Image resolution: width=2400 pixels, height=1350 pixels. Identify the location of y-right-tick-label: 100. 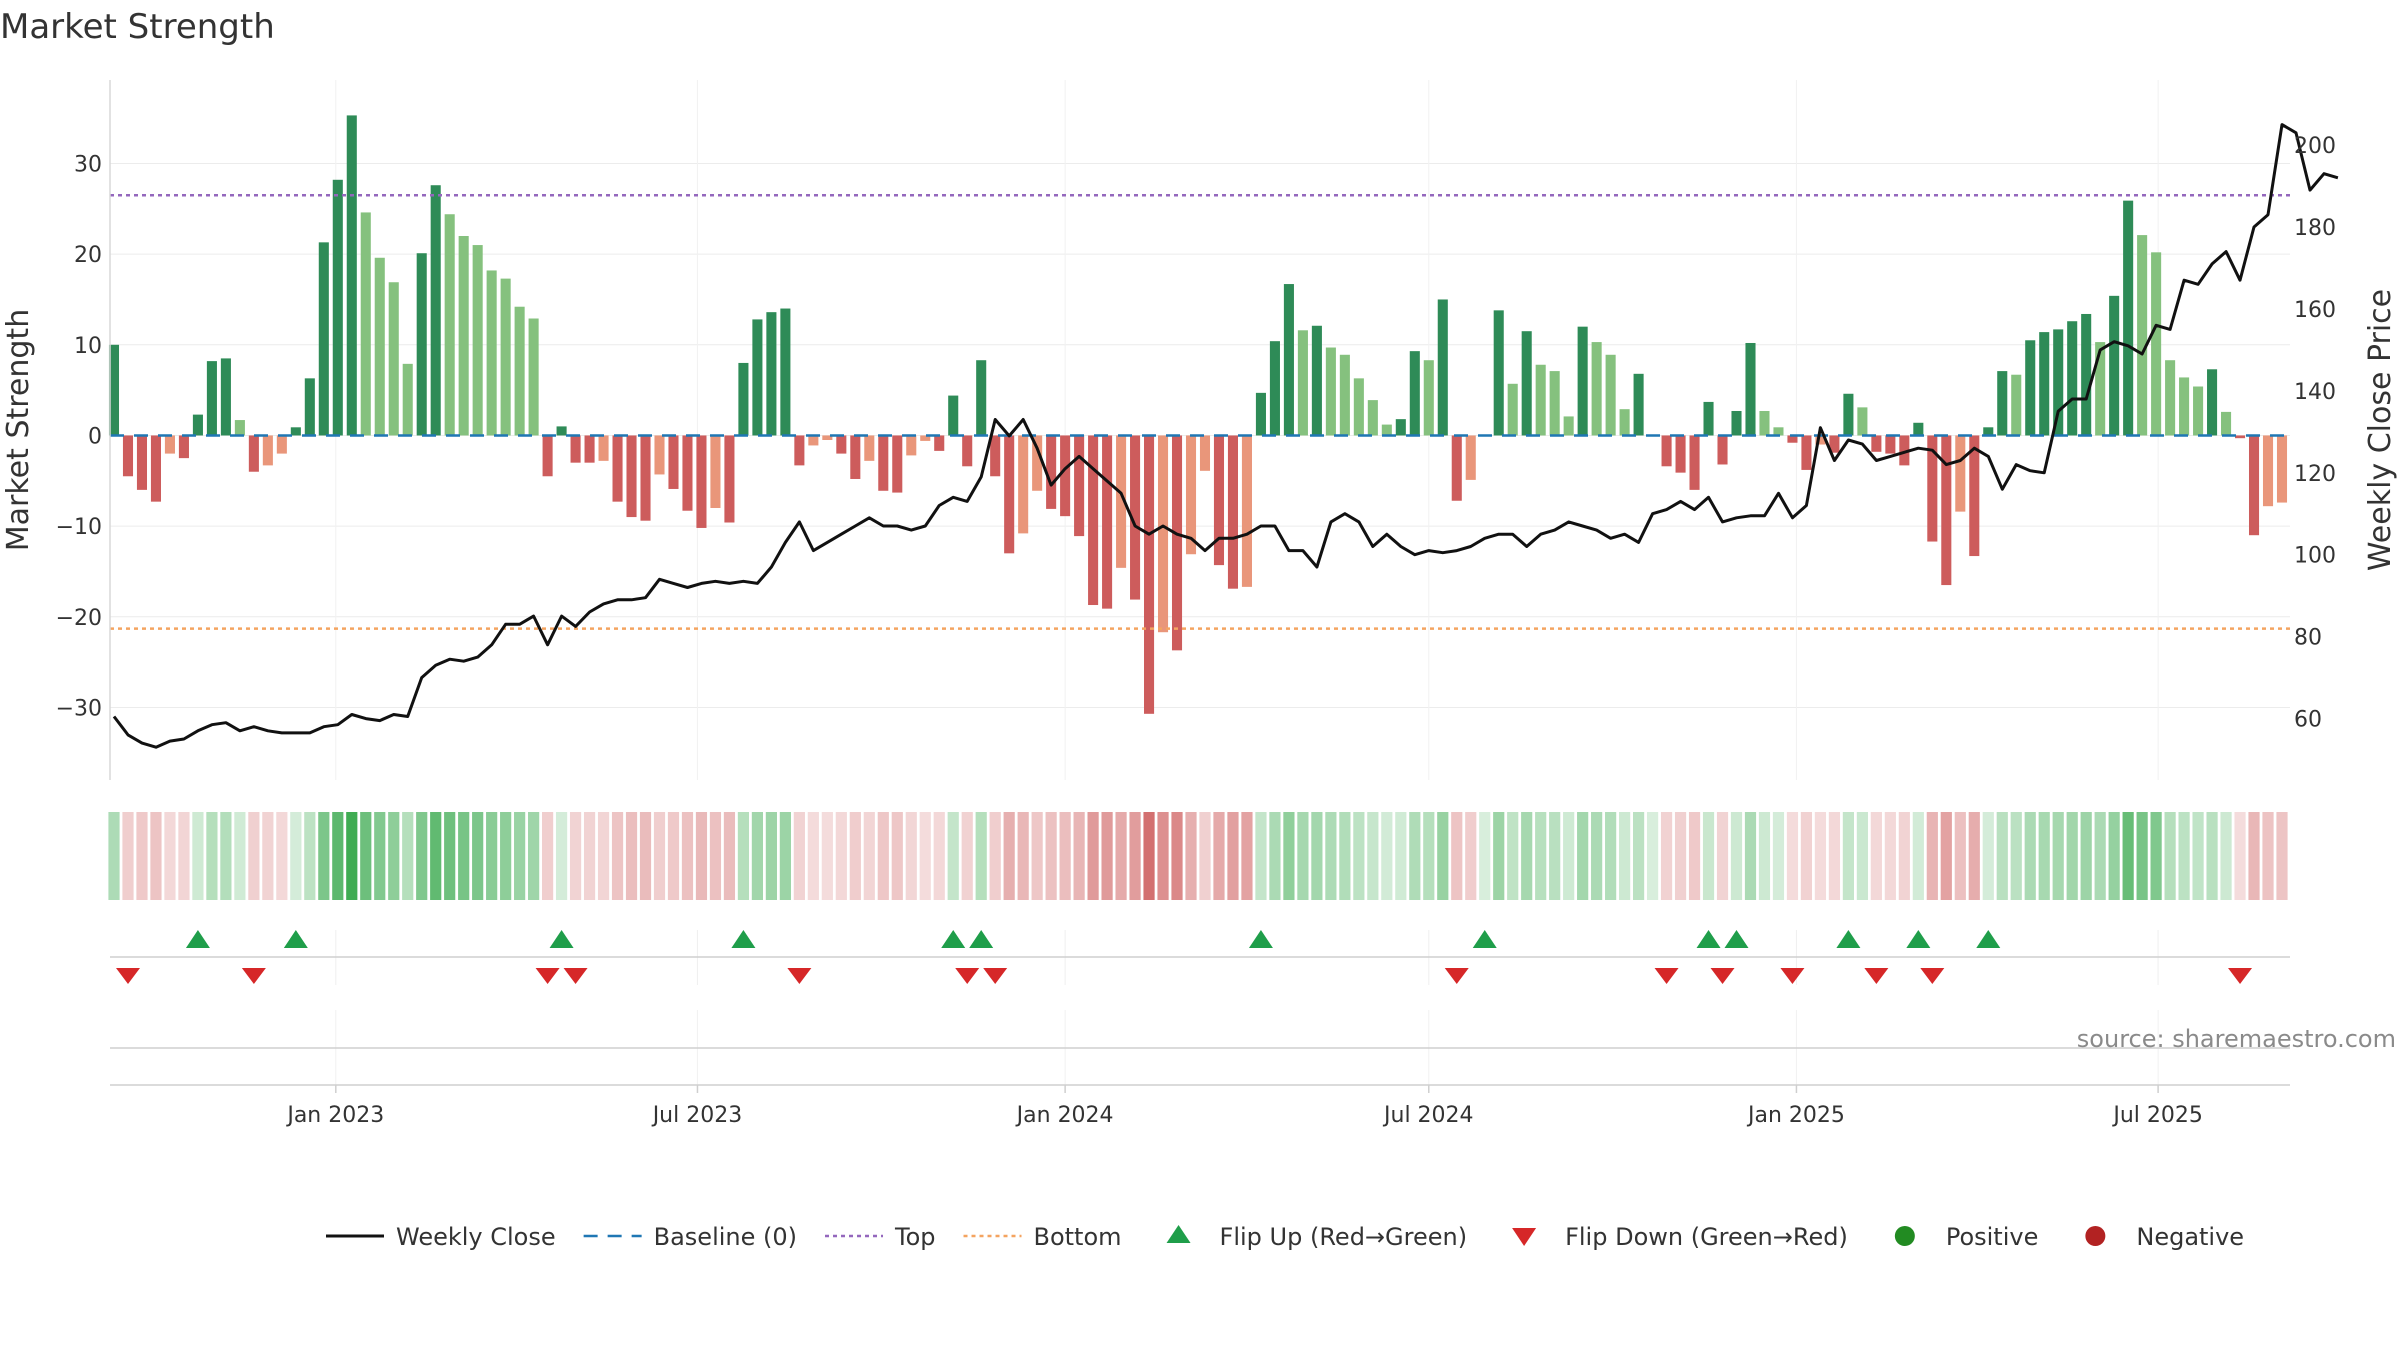
(2315, 556).